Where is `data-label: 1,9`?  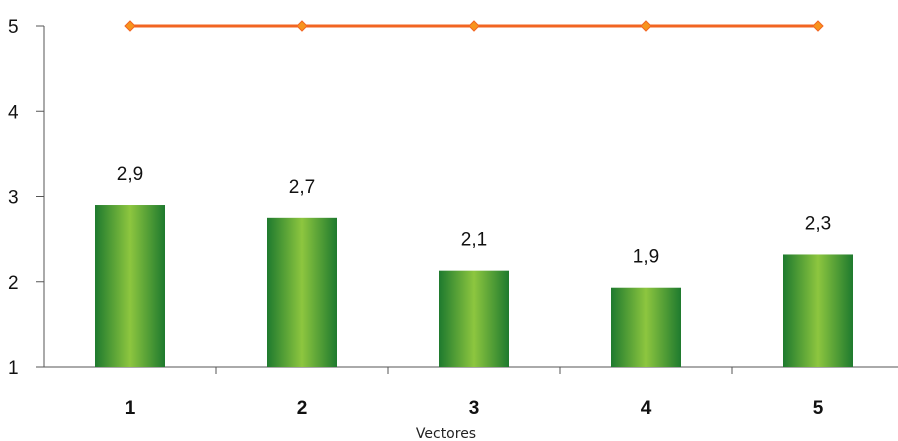
data-label: 1,9 is located at coordinates (646, 257).